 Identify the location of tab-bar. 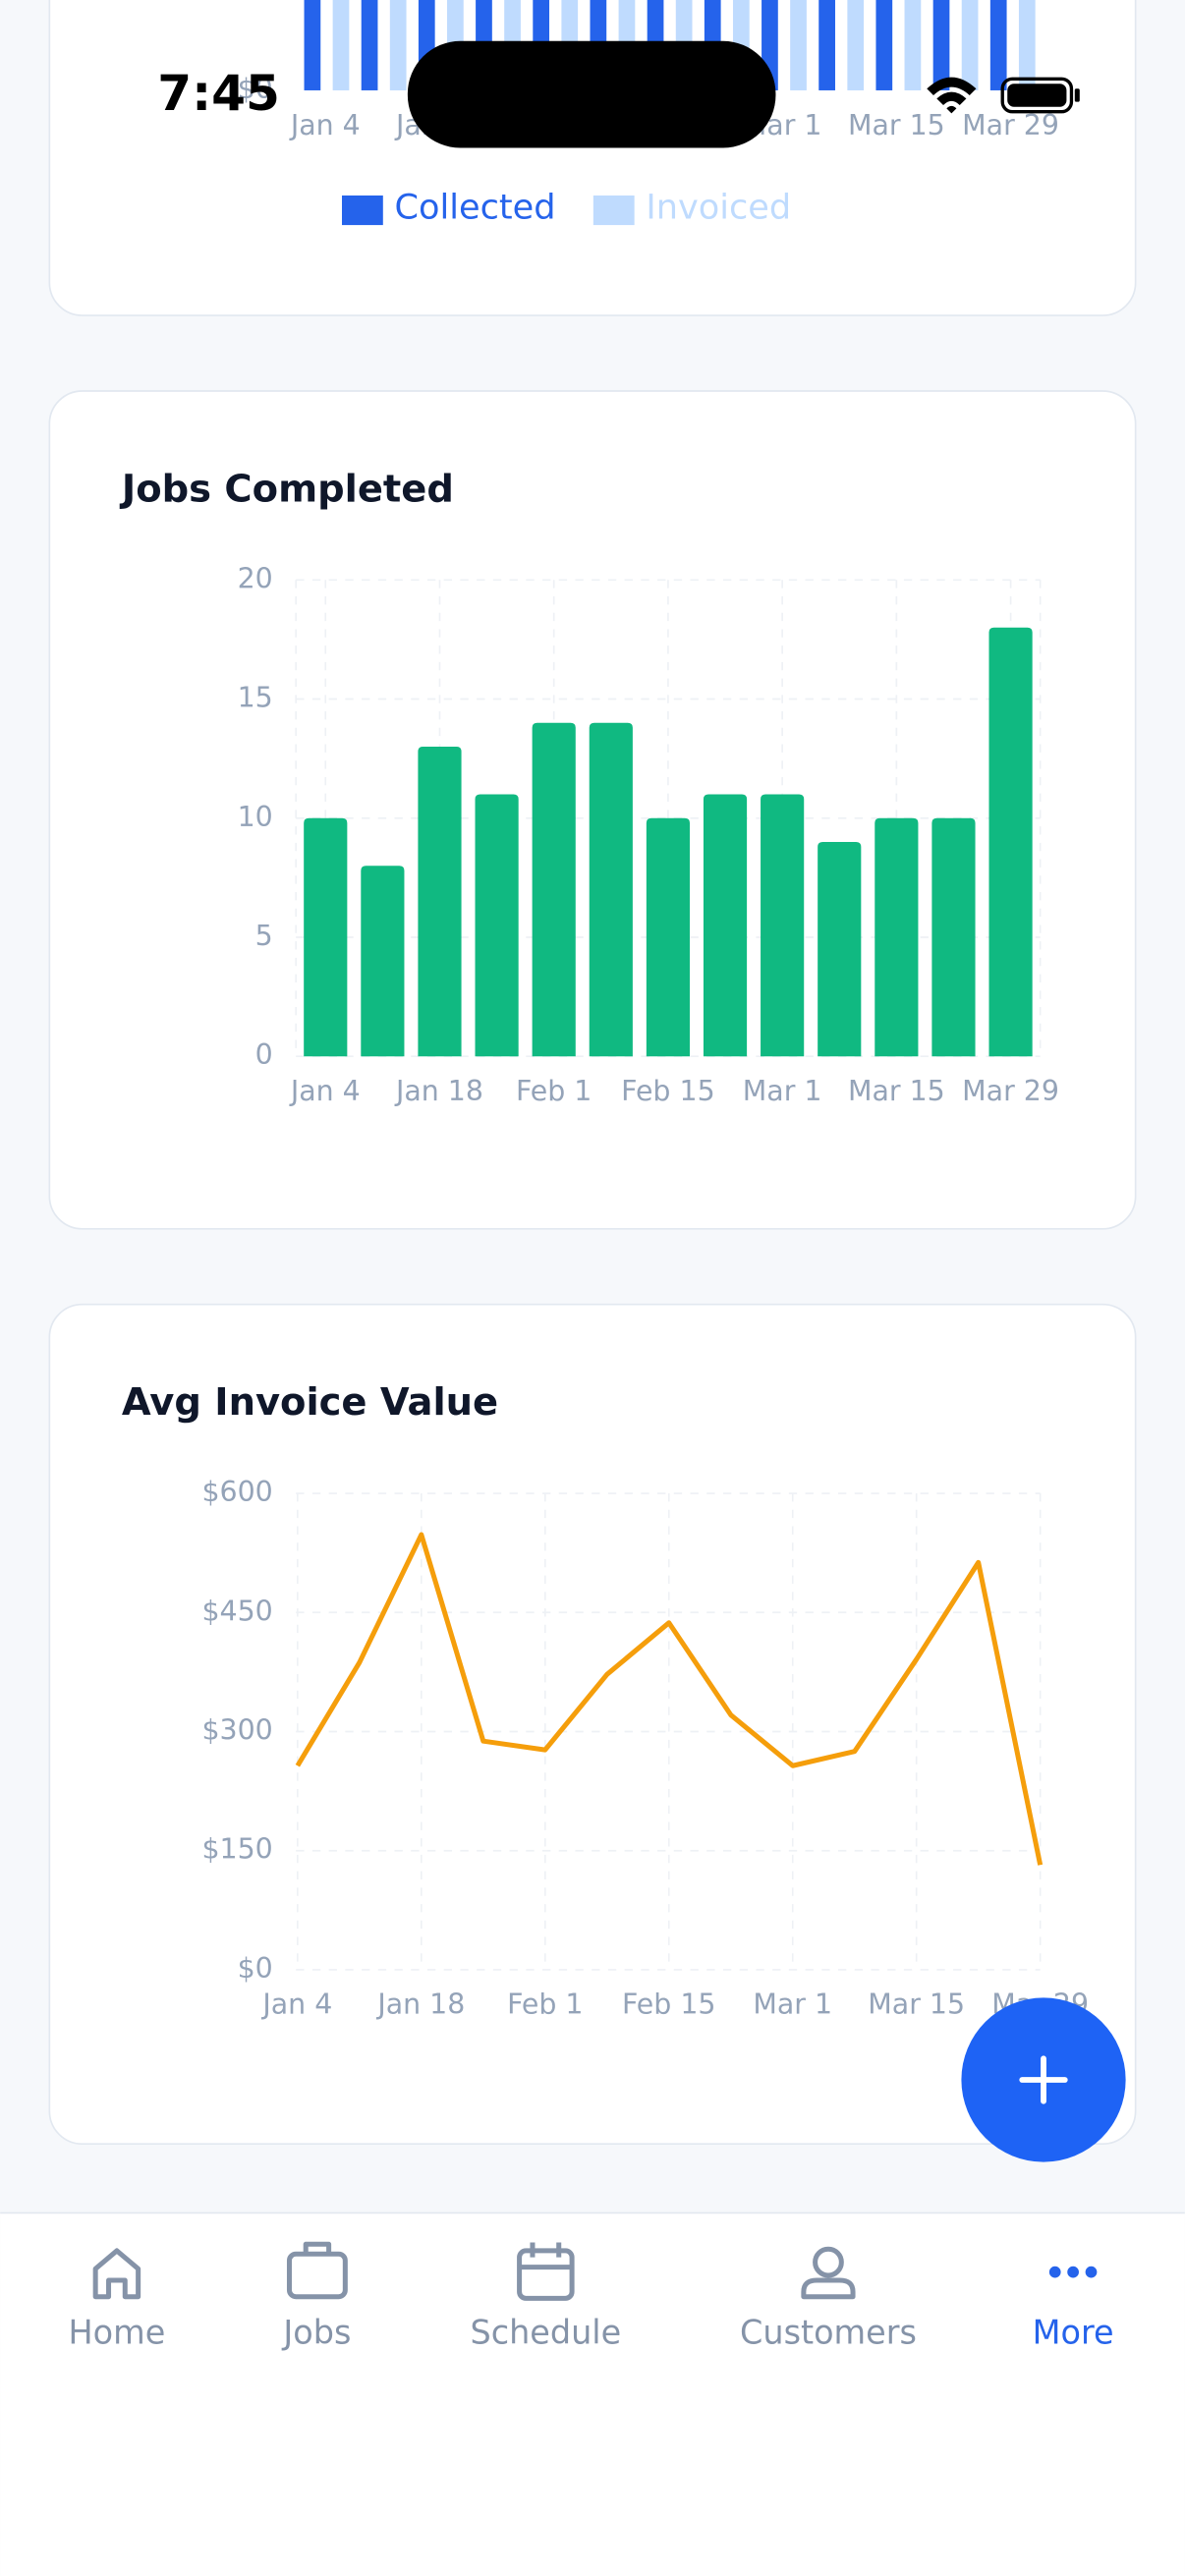
(592, 2394).